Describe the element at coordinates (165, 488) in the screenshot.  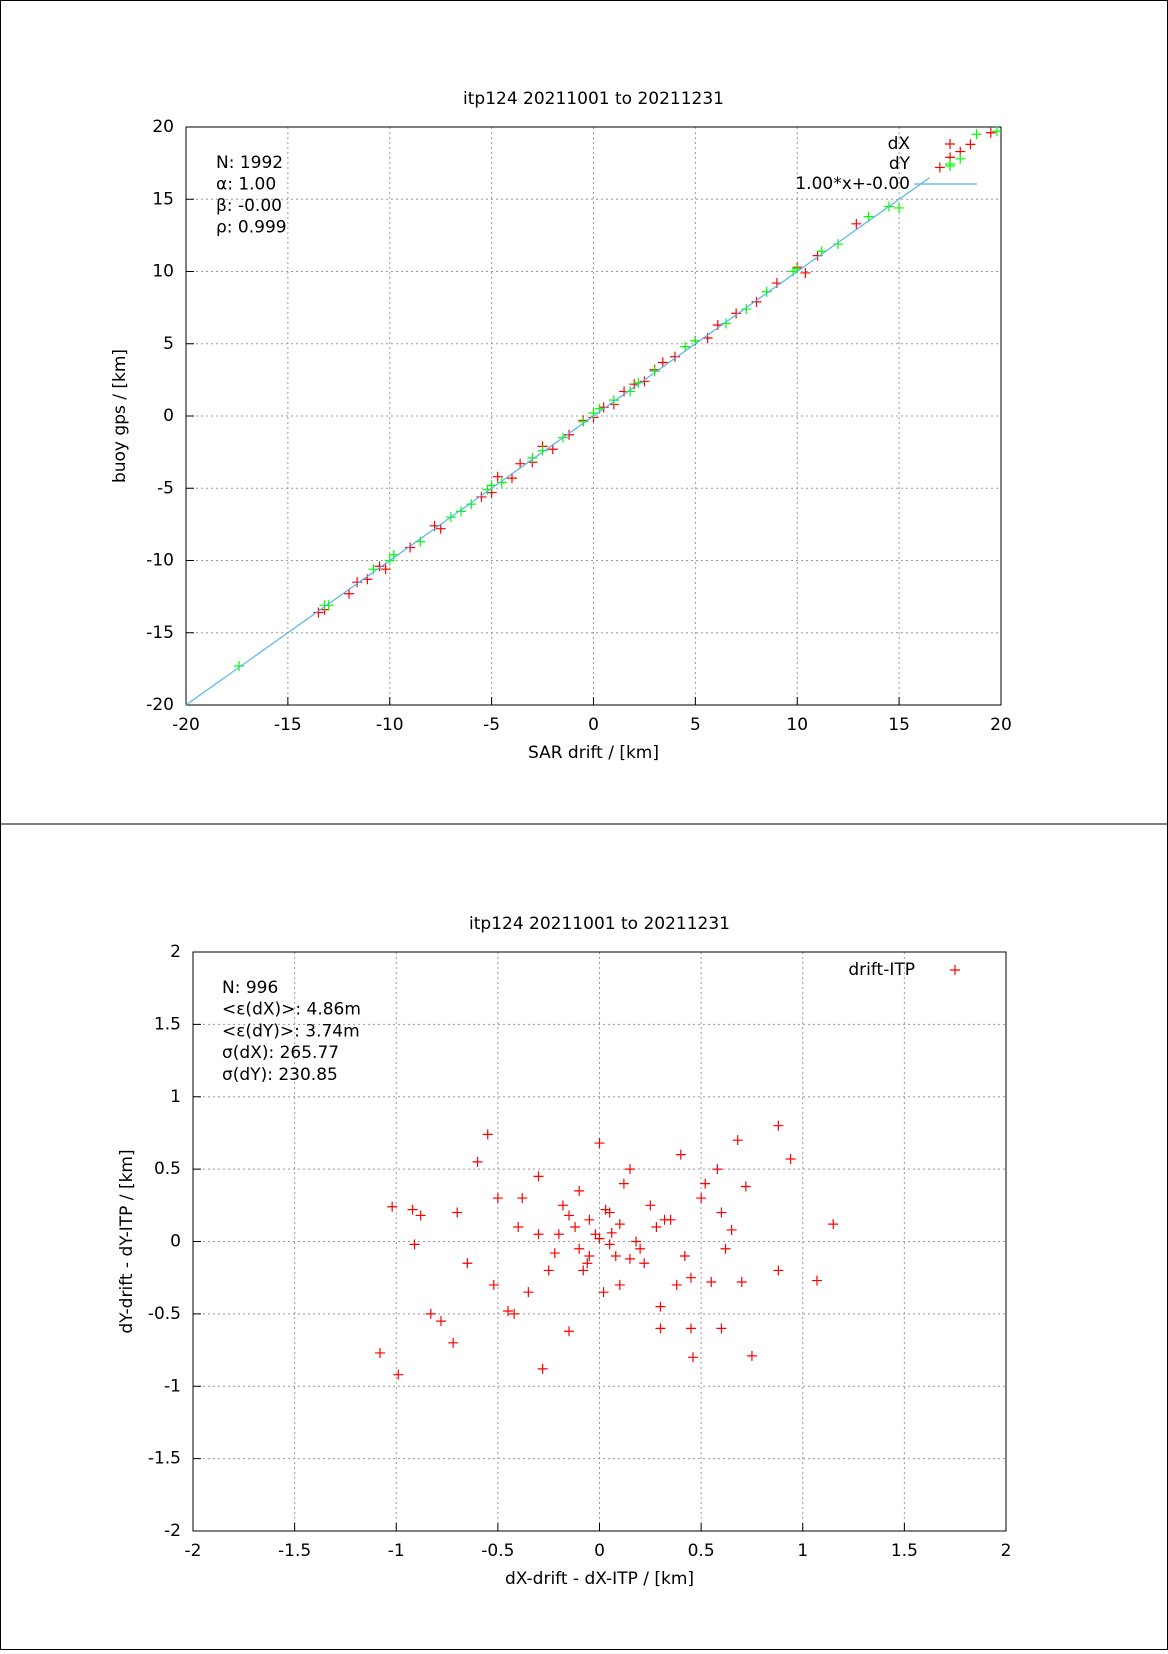
I see `y-tick-label: -5` at that location.